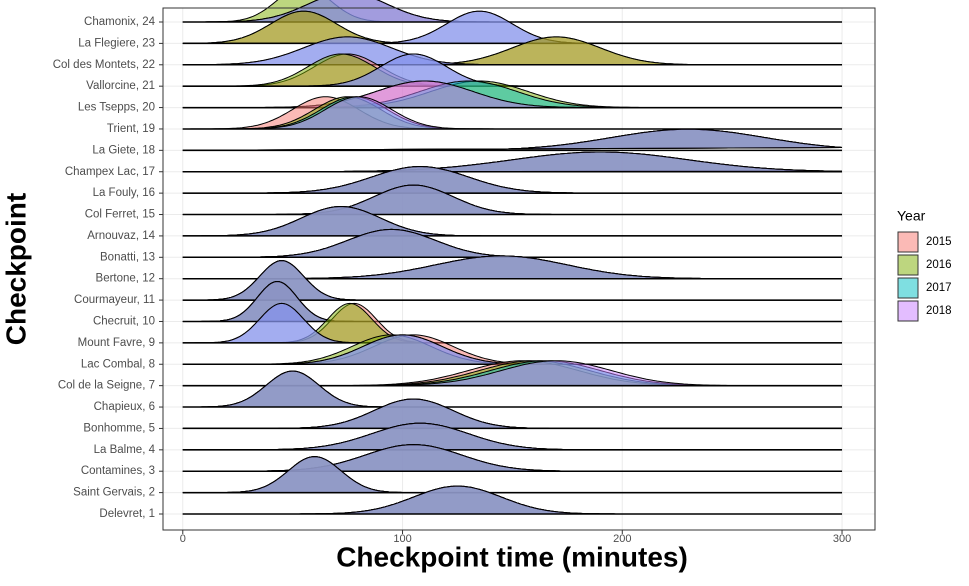 This screenshot has height=586, width=969. Describe the element at coordinates (939, 288) in the screenshot. I see `legend-label: 2017` at that location.